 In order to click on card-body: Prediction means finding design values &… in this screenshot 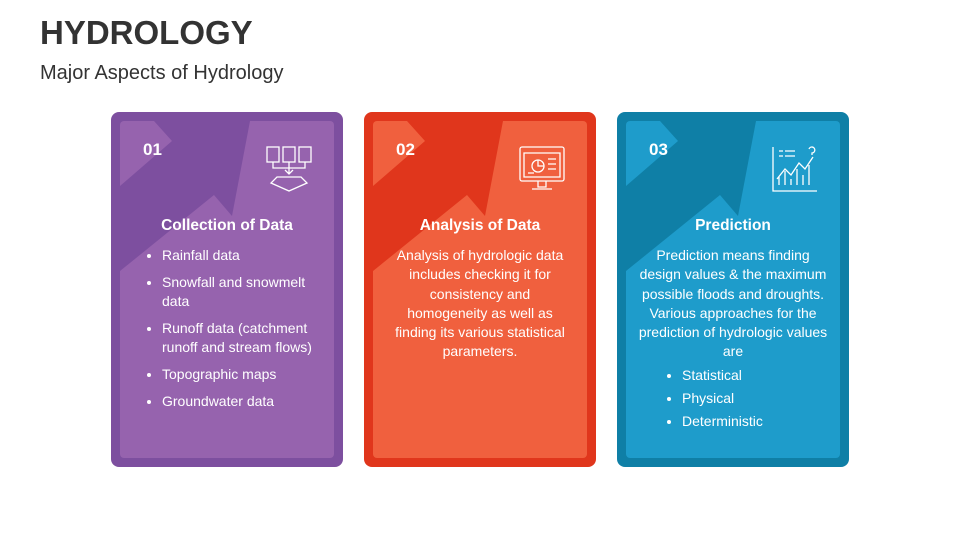, I will do `click(733, 341)`.